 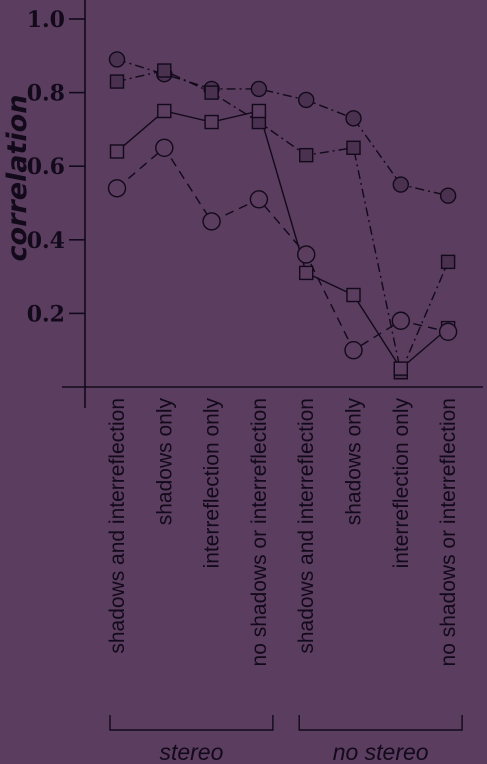 I want to click on y-tick-label: 1.0, so click(x=46, y=20).